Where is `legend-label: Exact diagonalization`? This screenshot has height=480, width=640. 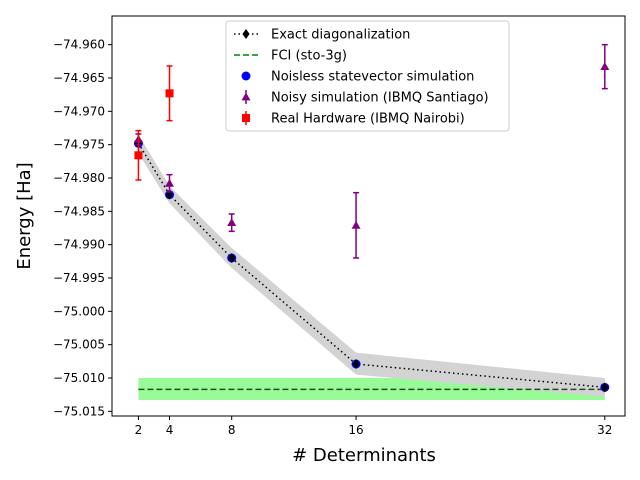 legend-label: Exact diagonalization is located at coordinates (340, 35).